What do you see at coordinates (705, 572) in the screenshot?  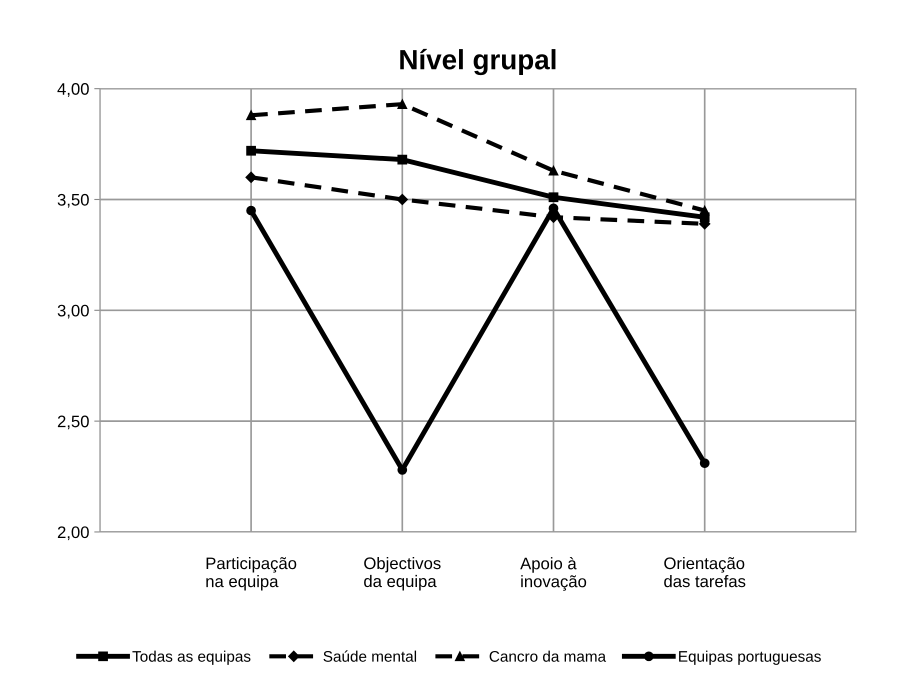 I see `x-tick-label: Orientação das tarefas` at bounding box center [705, 572].